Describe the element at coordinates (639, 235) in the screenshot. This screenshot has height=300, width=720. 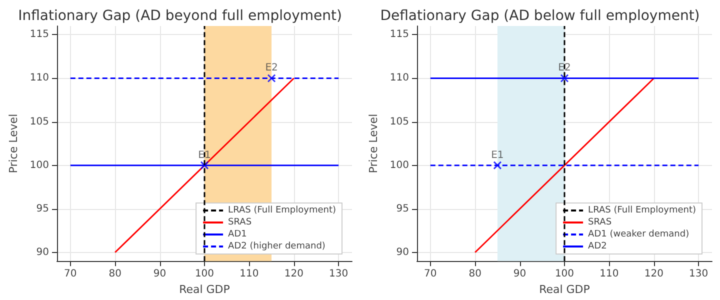
I see `legend-label: AD1 (weaker demand)` at that location.